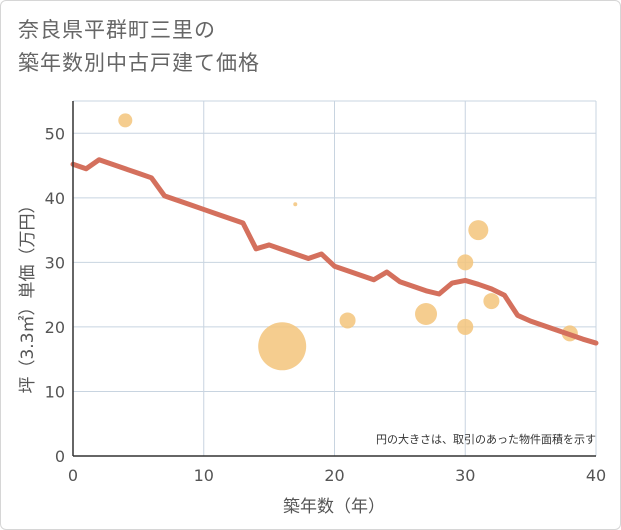 This screenshot has width=621, height=530. Describe the element at coordinates (60, 456) in the screenshot. I see `y-tick-label: 0` at that location.